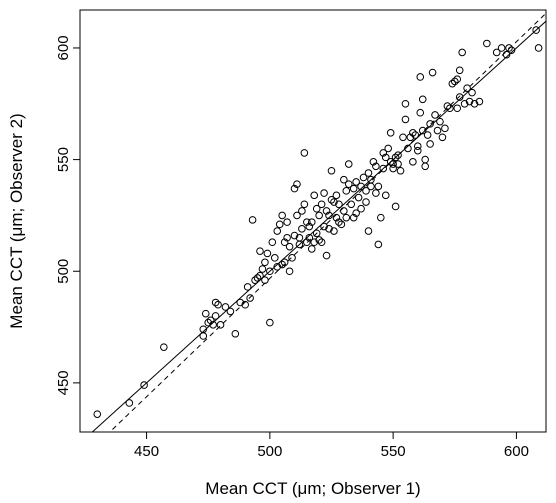 The width and height of the screenshot is (556, 503). Describe the element at coordinates (269, 451) in the screenshot. I see `x-tick-label: 500` at that location.